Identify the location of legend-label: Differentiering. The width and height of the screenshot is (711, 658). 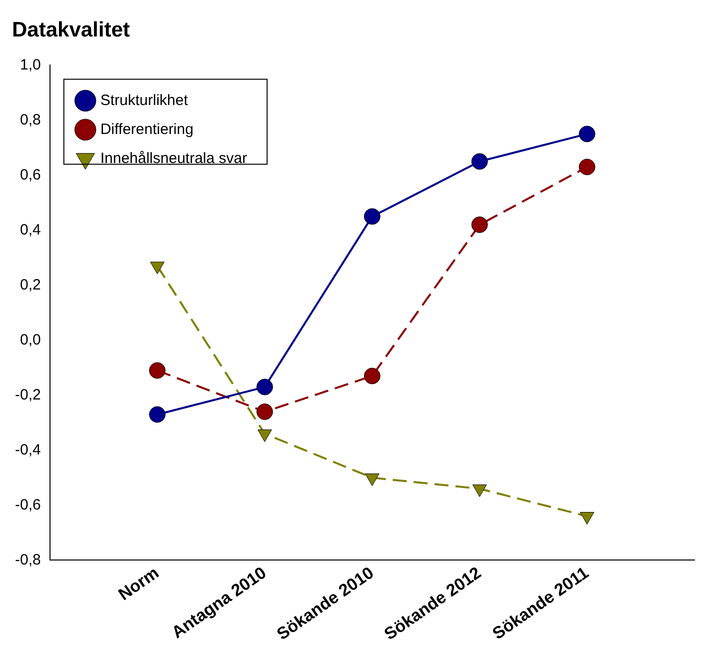
(147, 129).